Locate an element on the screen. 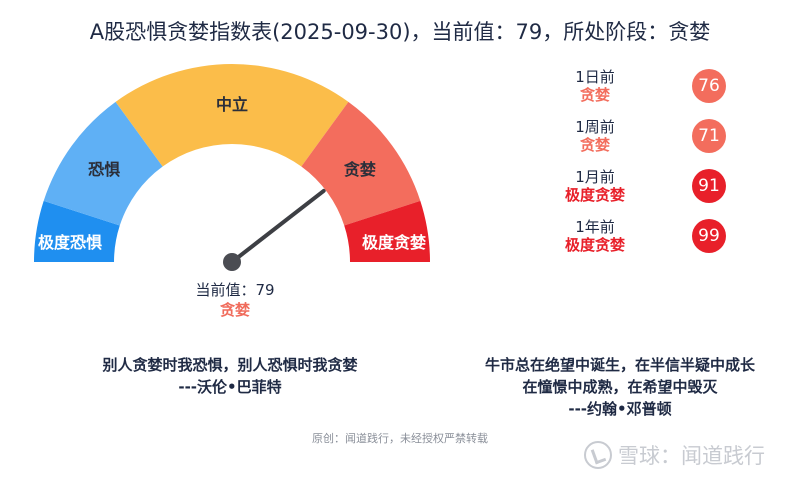  gauge-needle-hub is located at coordinates (232, 262).